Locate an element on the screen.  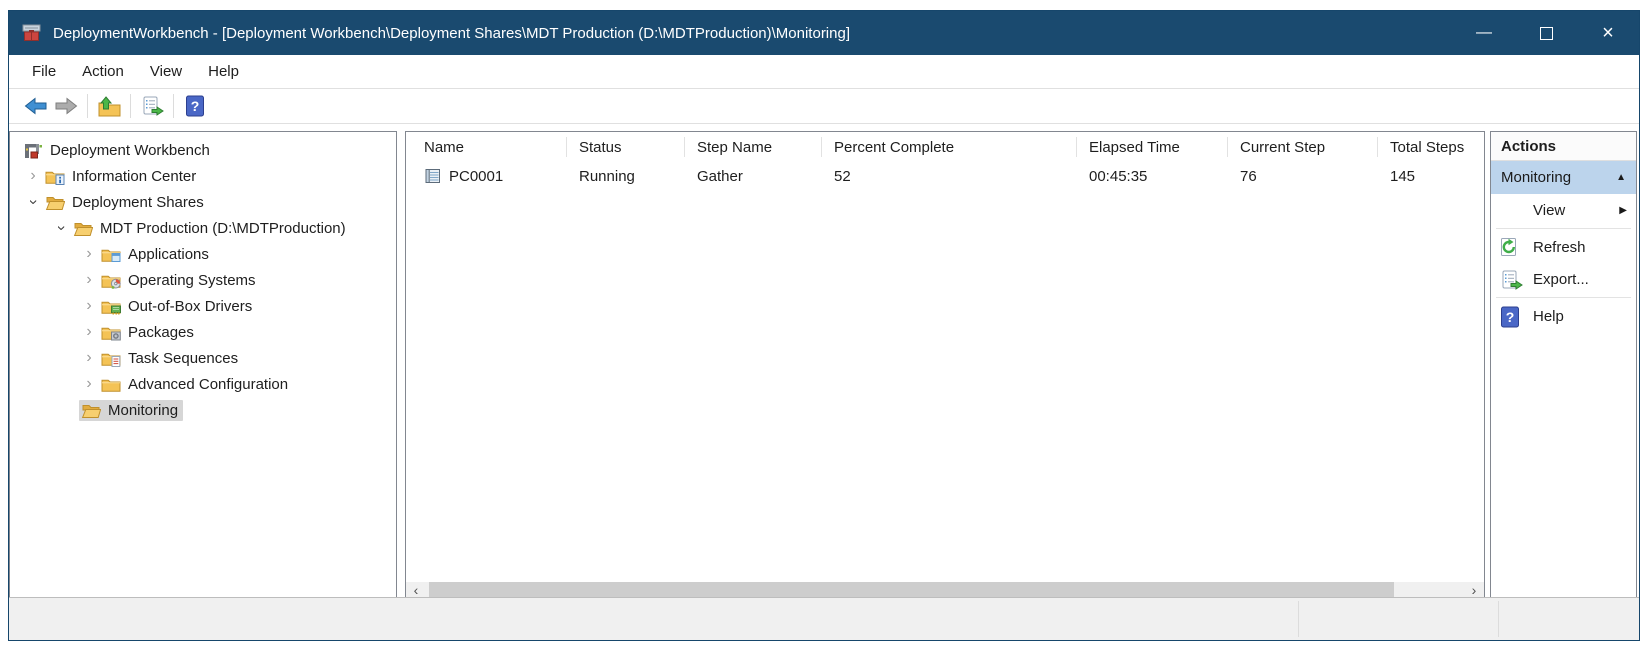
list-row-pc0001: PC0001 Running Gather 52 00:45:35 76 145 is located at coordinates (945, 176).